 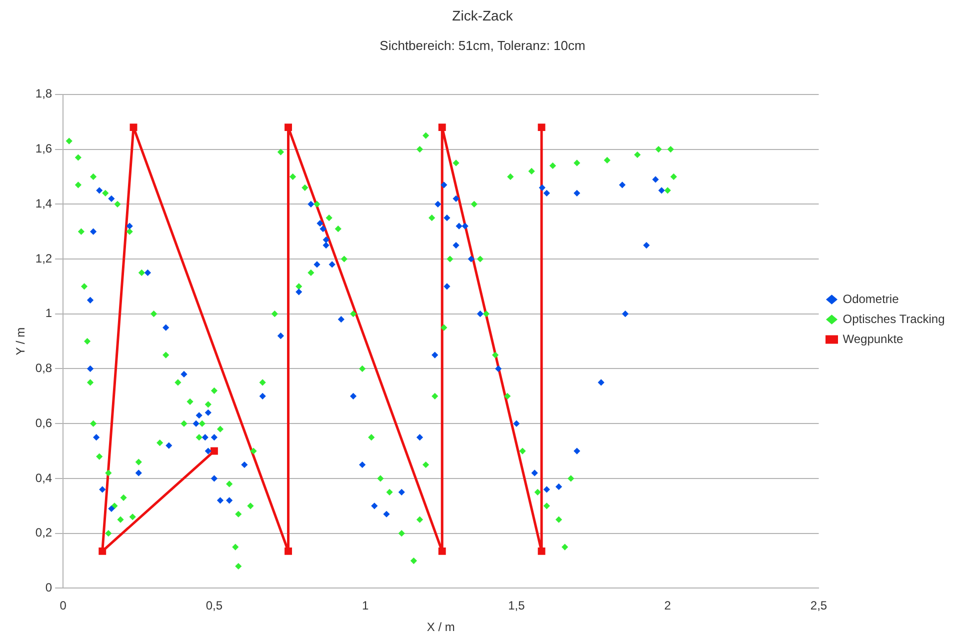 I want to click on y-tick-label: 0,8, so click(x=43, y=368).